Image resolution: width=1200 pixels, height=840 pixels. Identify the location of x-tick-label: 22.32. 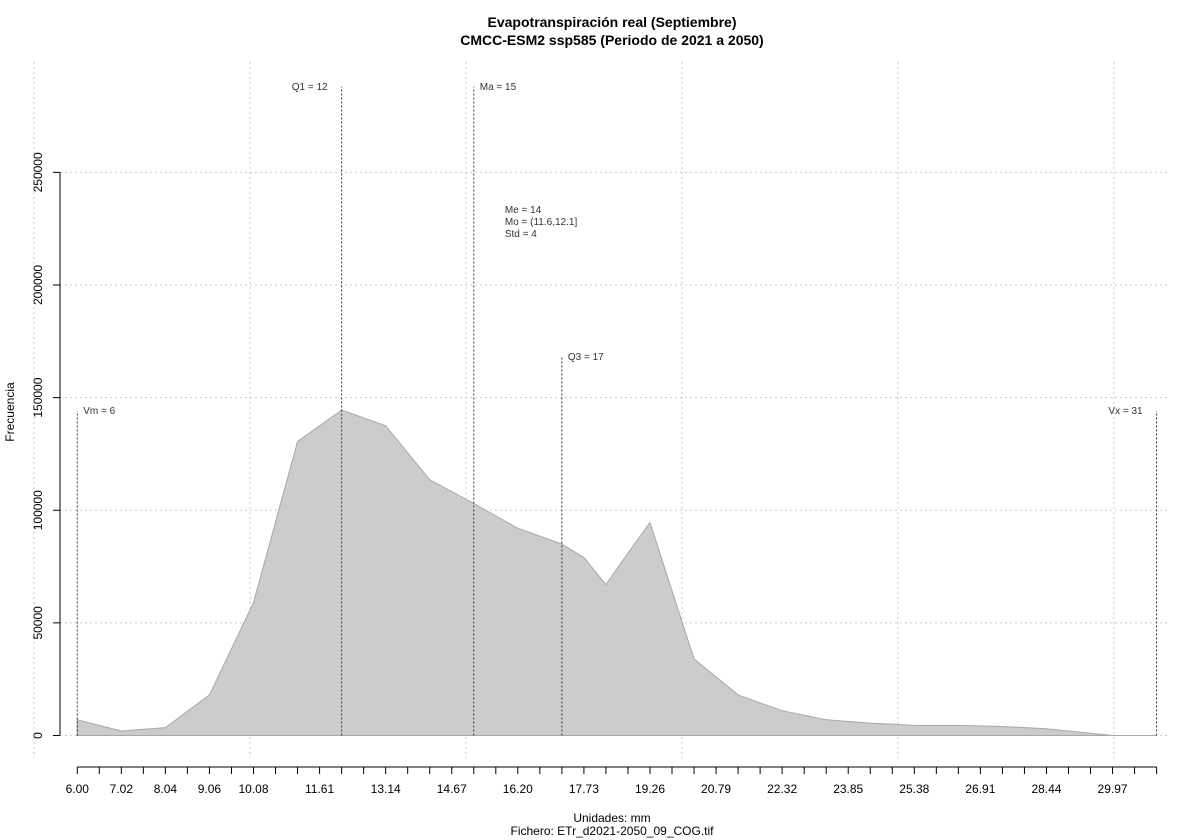
(782, 789).